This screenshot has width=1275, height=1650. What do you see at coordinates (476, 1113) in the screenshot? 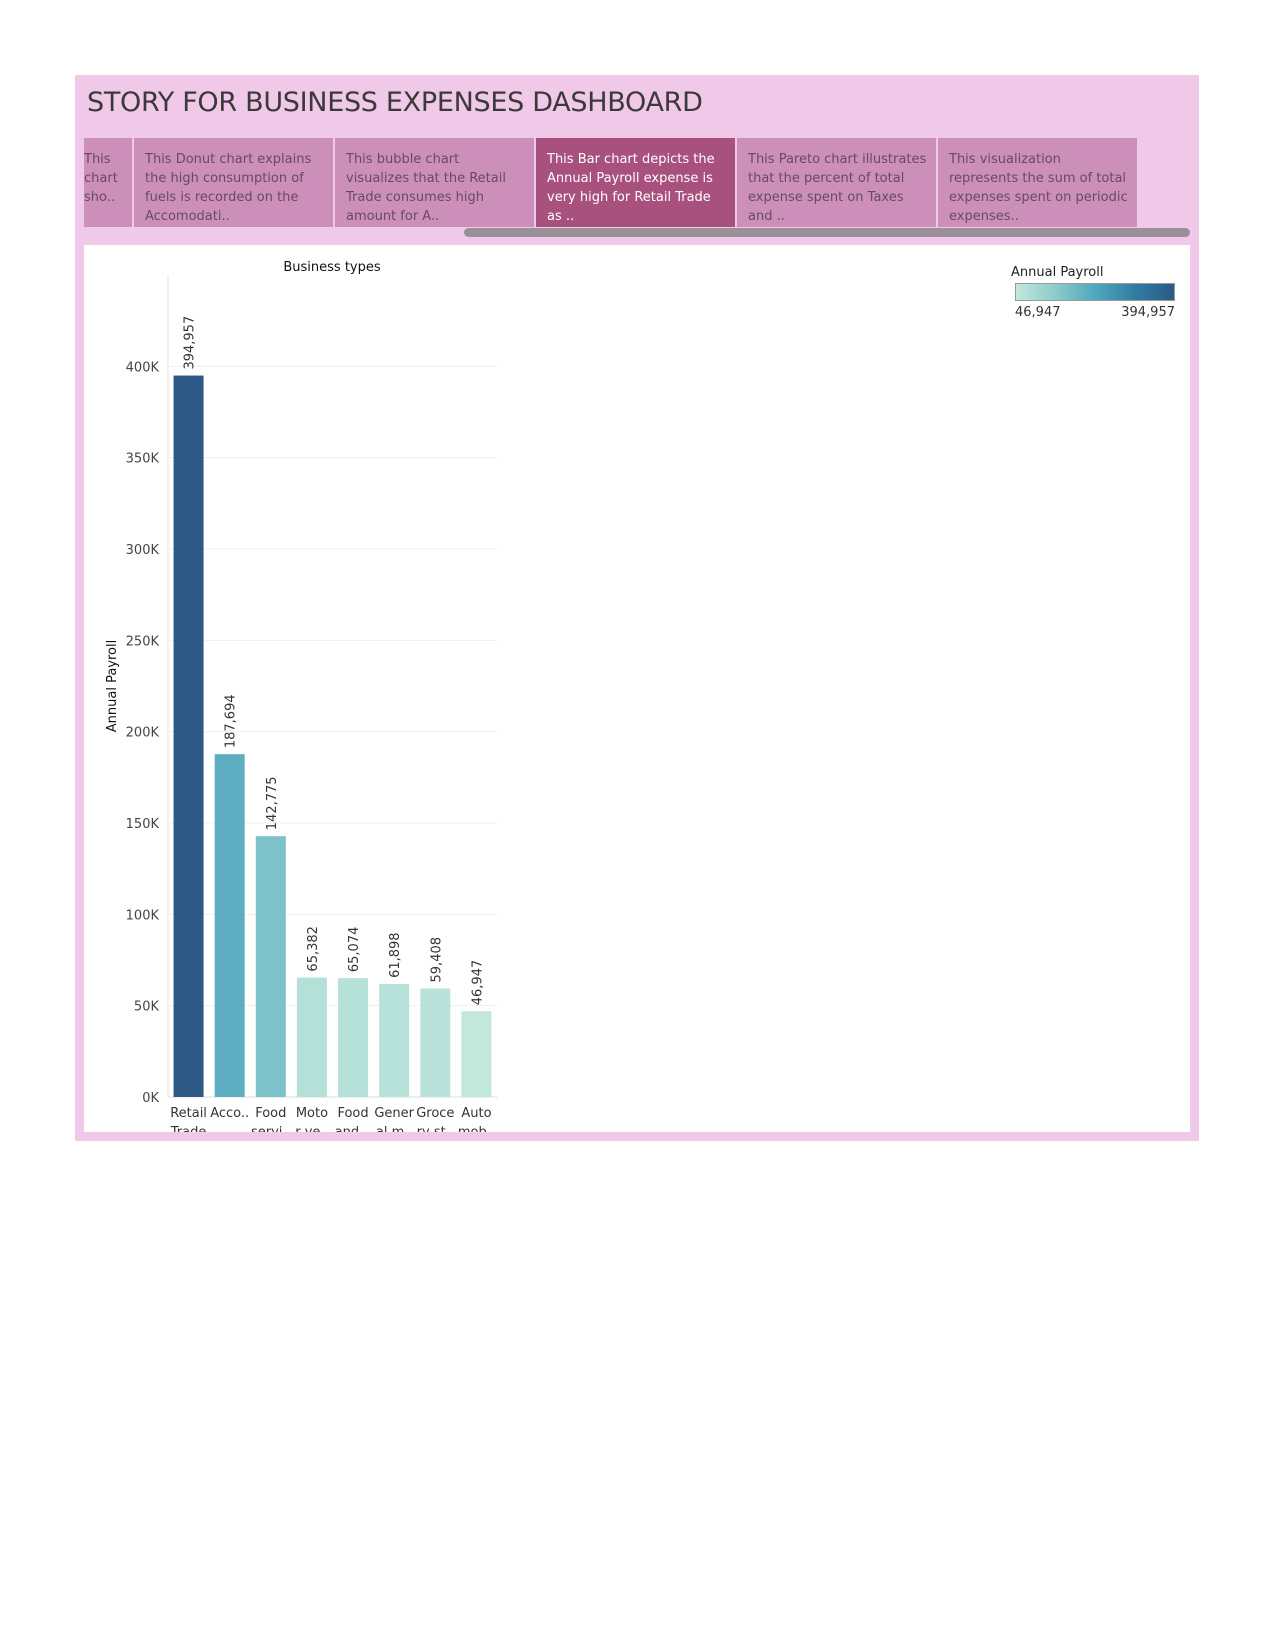
I see `x-tick-label: Auto` at bounding box center [476, 1113].